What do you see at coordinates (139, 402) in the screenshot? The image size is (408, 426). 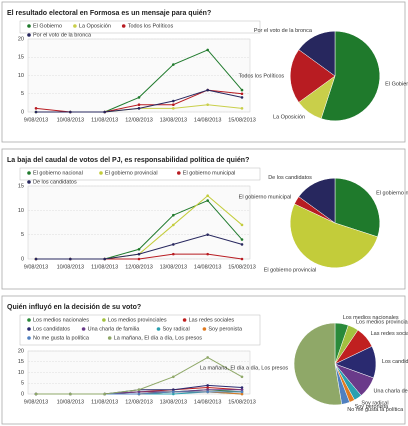 I see `x-tick-label: 12/08/2013` at bounding box center [139, 402].